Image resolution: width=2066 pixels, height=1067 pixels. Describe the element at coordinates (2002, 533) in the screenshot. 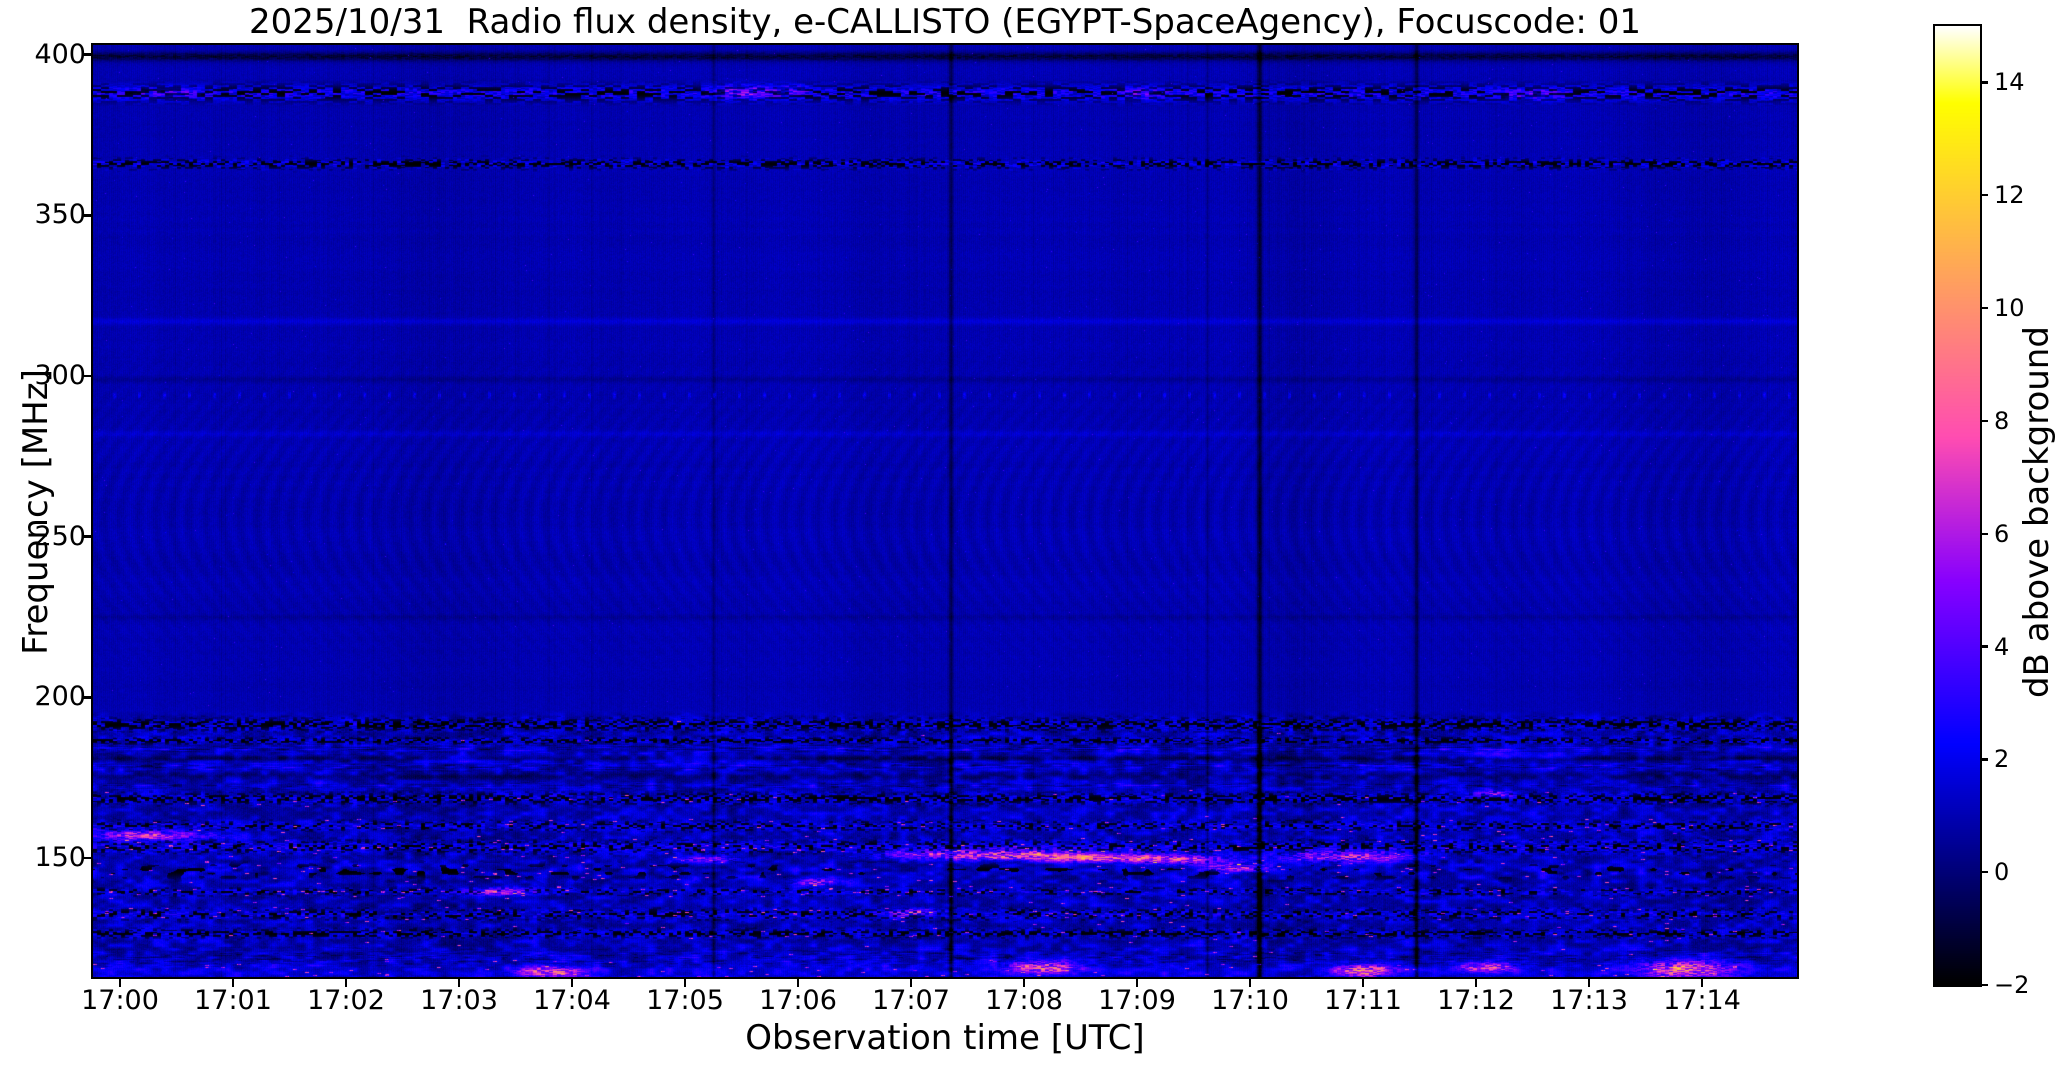

I see `colorbar-tick-label: 6` at that location.